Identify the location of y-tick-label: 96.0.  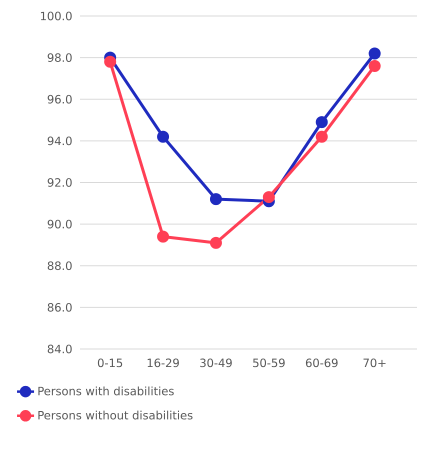
(60, 99).